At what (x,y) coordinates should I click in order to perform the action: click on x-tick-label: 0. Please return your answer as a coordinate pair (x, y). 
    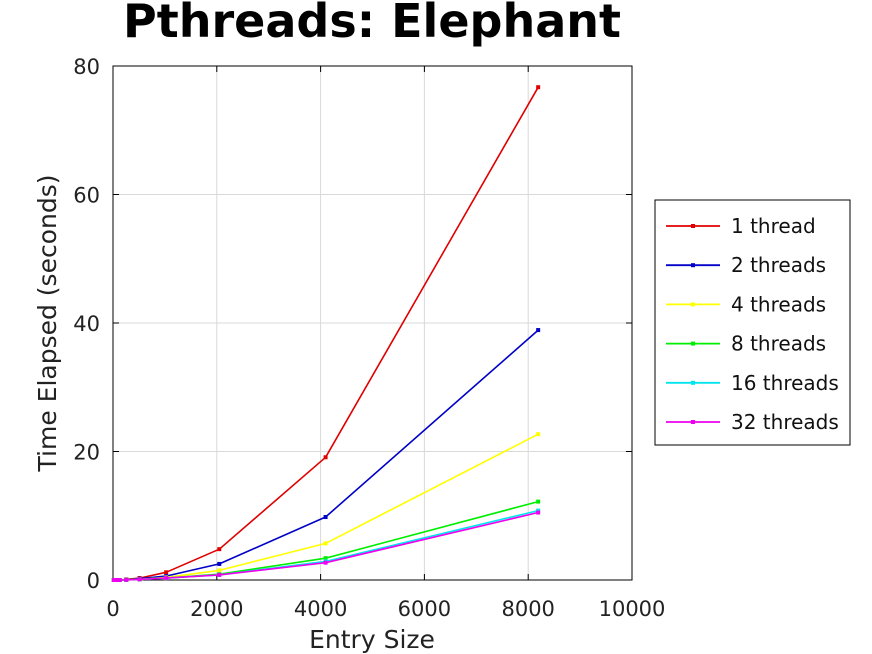
    Looking at the image, I should click on (112, 609).